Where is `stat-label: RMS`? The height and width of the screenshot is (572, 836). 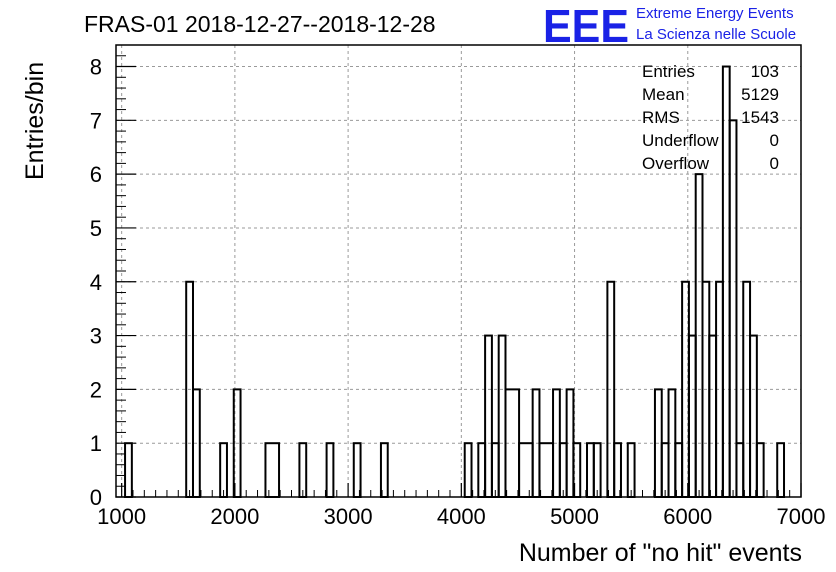 stat-label: RMS is located at coordinates (661, 117).